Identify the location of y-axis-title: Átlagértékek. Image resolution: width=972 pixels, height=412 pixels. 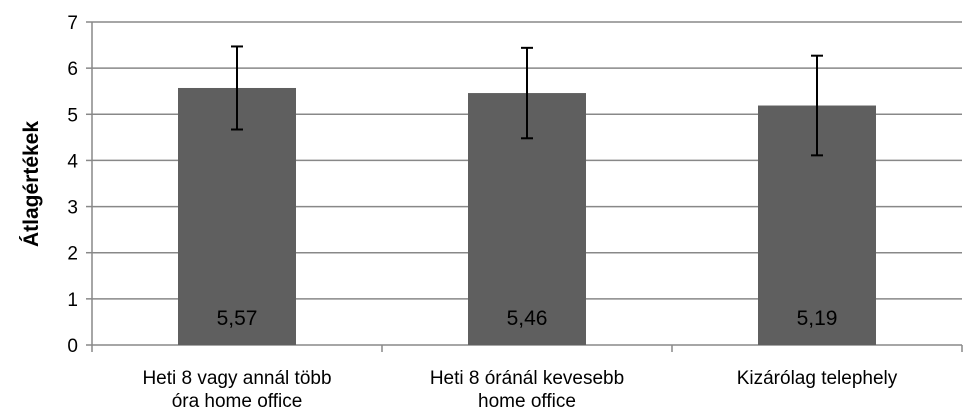
(31, 184).